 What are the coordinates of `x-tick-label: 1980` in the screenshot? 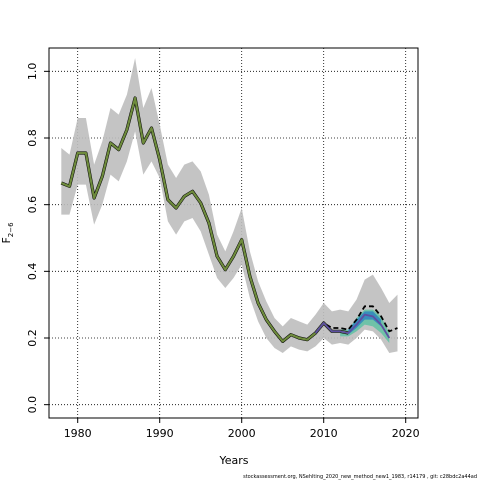 It's located at (78, 433).